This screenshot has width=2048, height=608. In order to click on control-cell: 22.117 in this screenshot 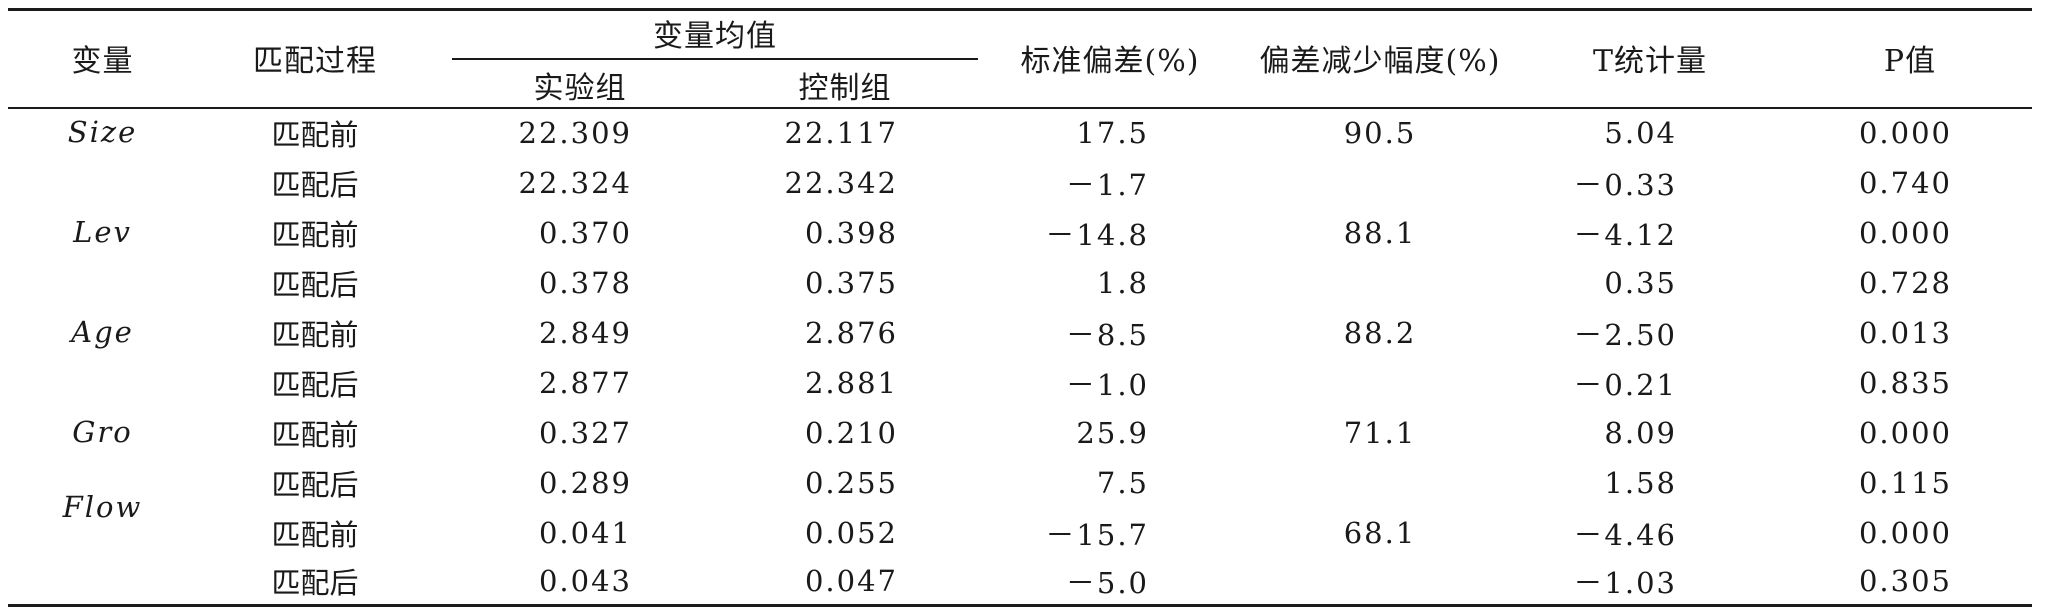, I will do `click(841, 133)`.